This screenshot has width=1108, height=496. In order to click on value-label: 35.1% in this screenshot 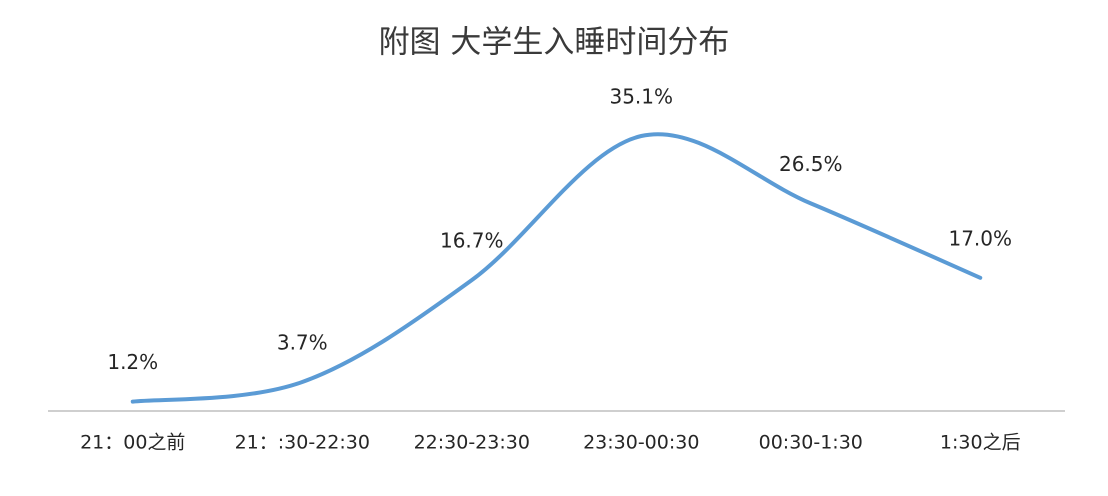, I will do `click(641, 97)`.